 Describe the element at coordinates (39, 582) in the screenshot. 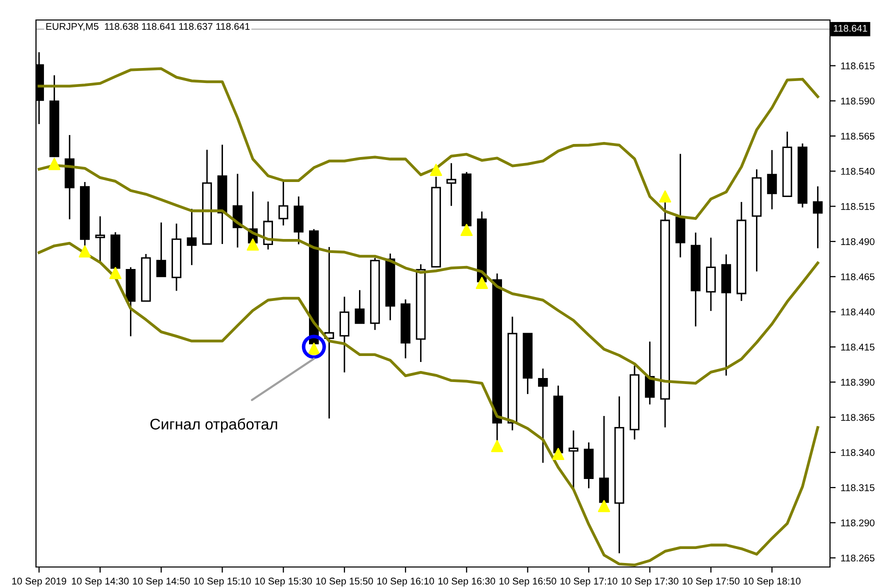

I see `x-tick-label: 10 Sep 2019` at that location.